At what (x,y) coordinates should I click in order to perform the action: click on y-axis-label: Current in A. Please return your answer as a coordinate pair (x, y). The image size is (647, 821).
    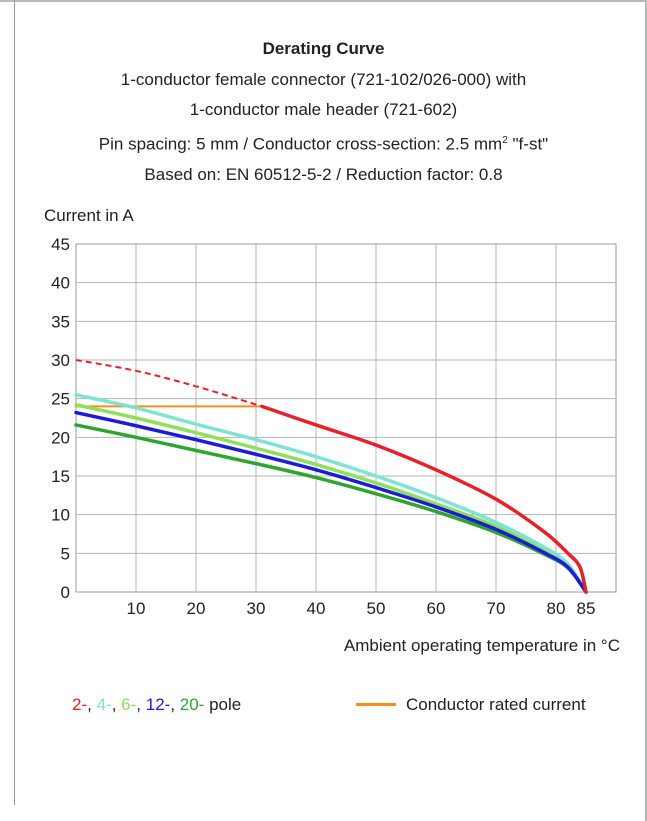
    Looking at the image, I should click on (89, 215).